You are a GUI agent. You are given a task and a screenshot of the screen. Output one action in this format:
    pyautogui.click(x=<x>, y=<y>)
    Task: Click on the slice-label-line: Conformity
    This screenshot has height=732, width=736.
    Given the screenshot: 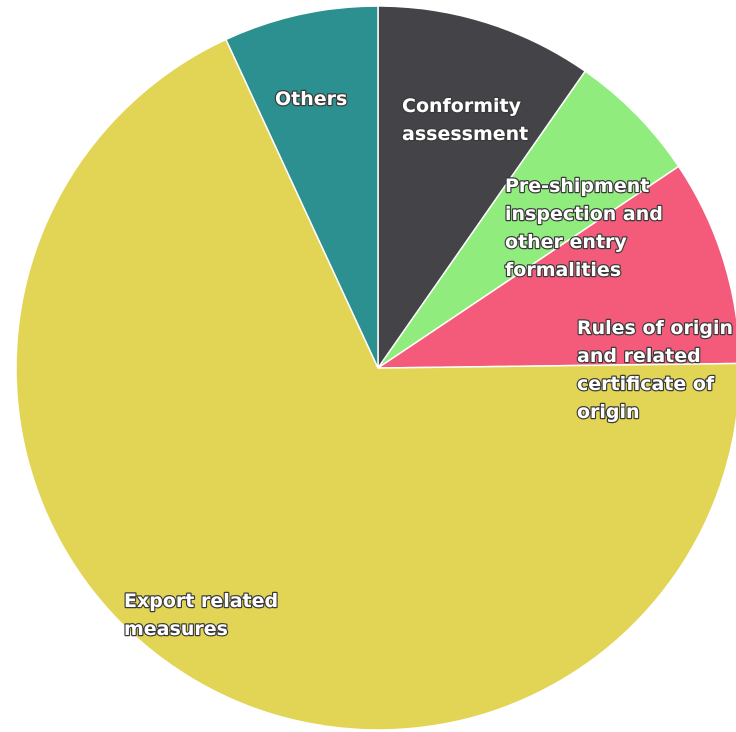 What is the action you would take?
    pyautogui.click(x=462, y=106)
    